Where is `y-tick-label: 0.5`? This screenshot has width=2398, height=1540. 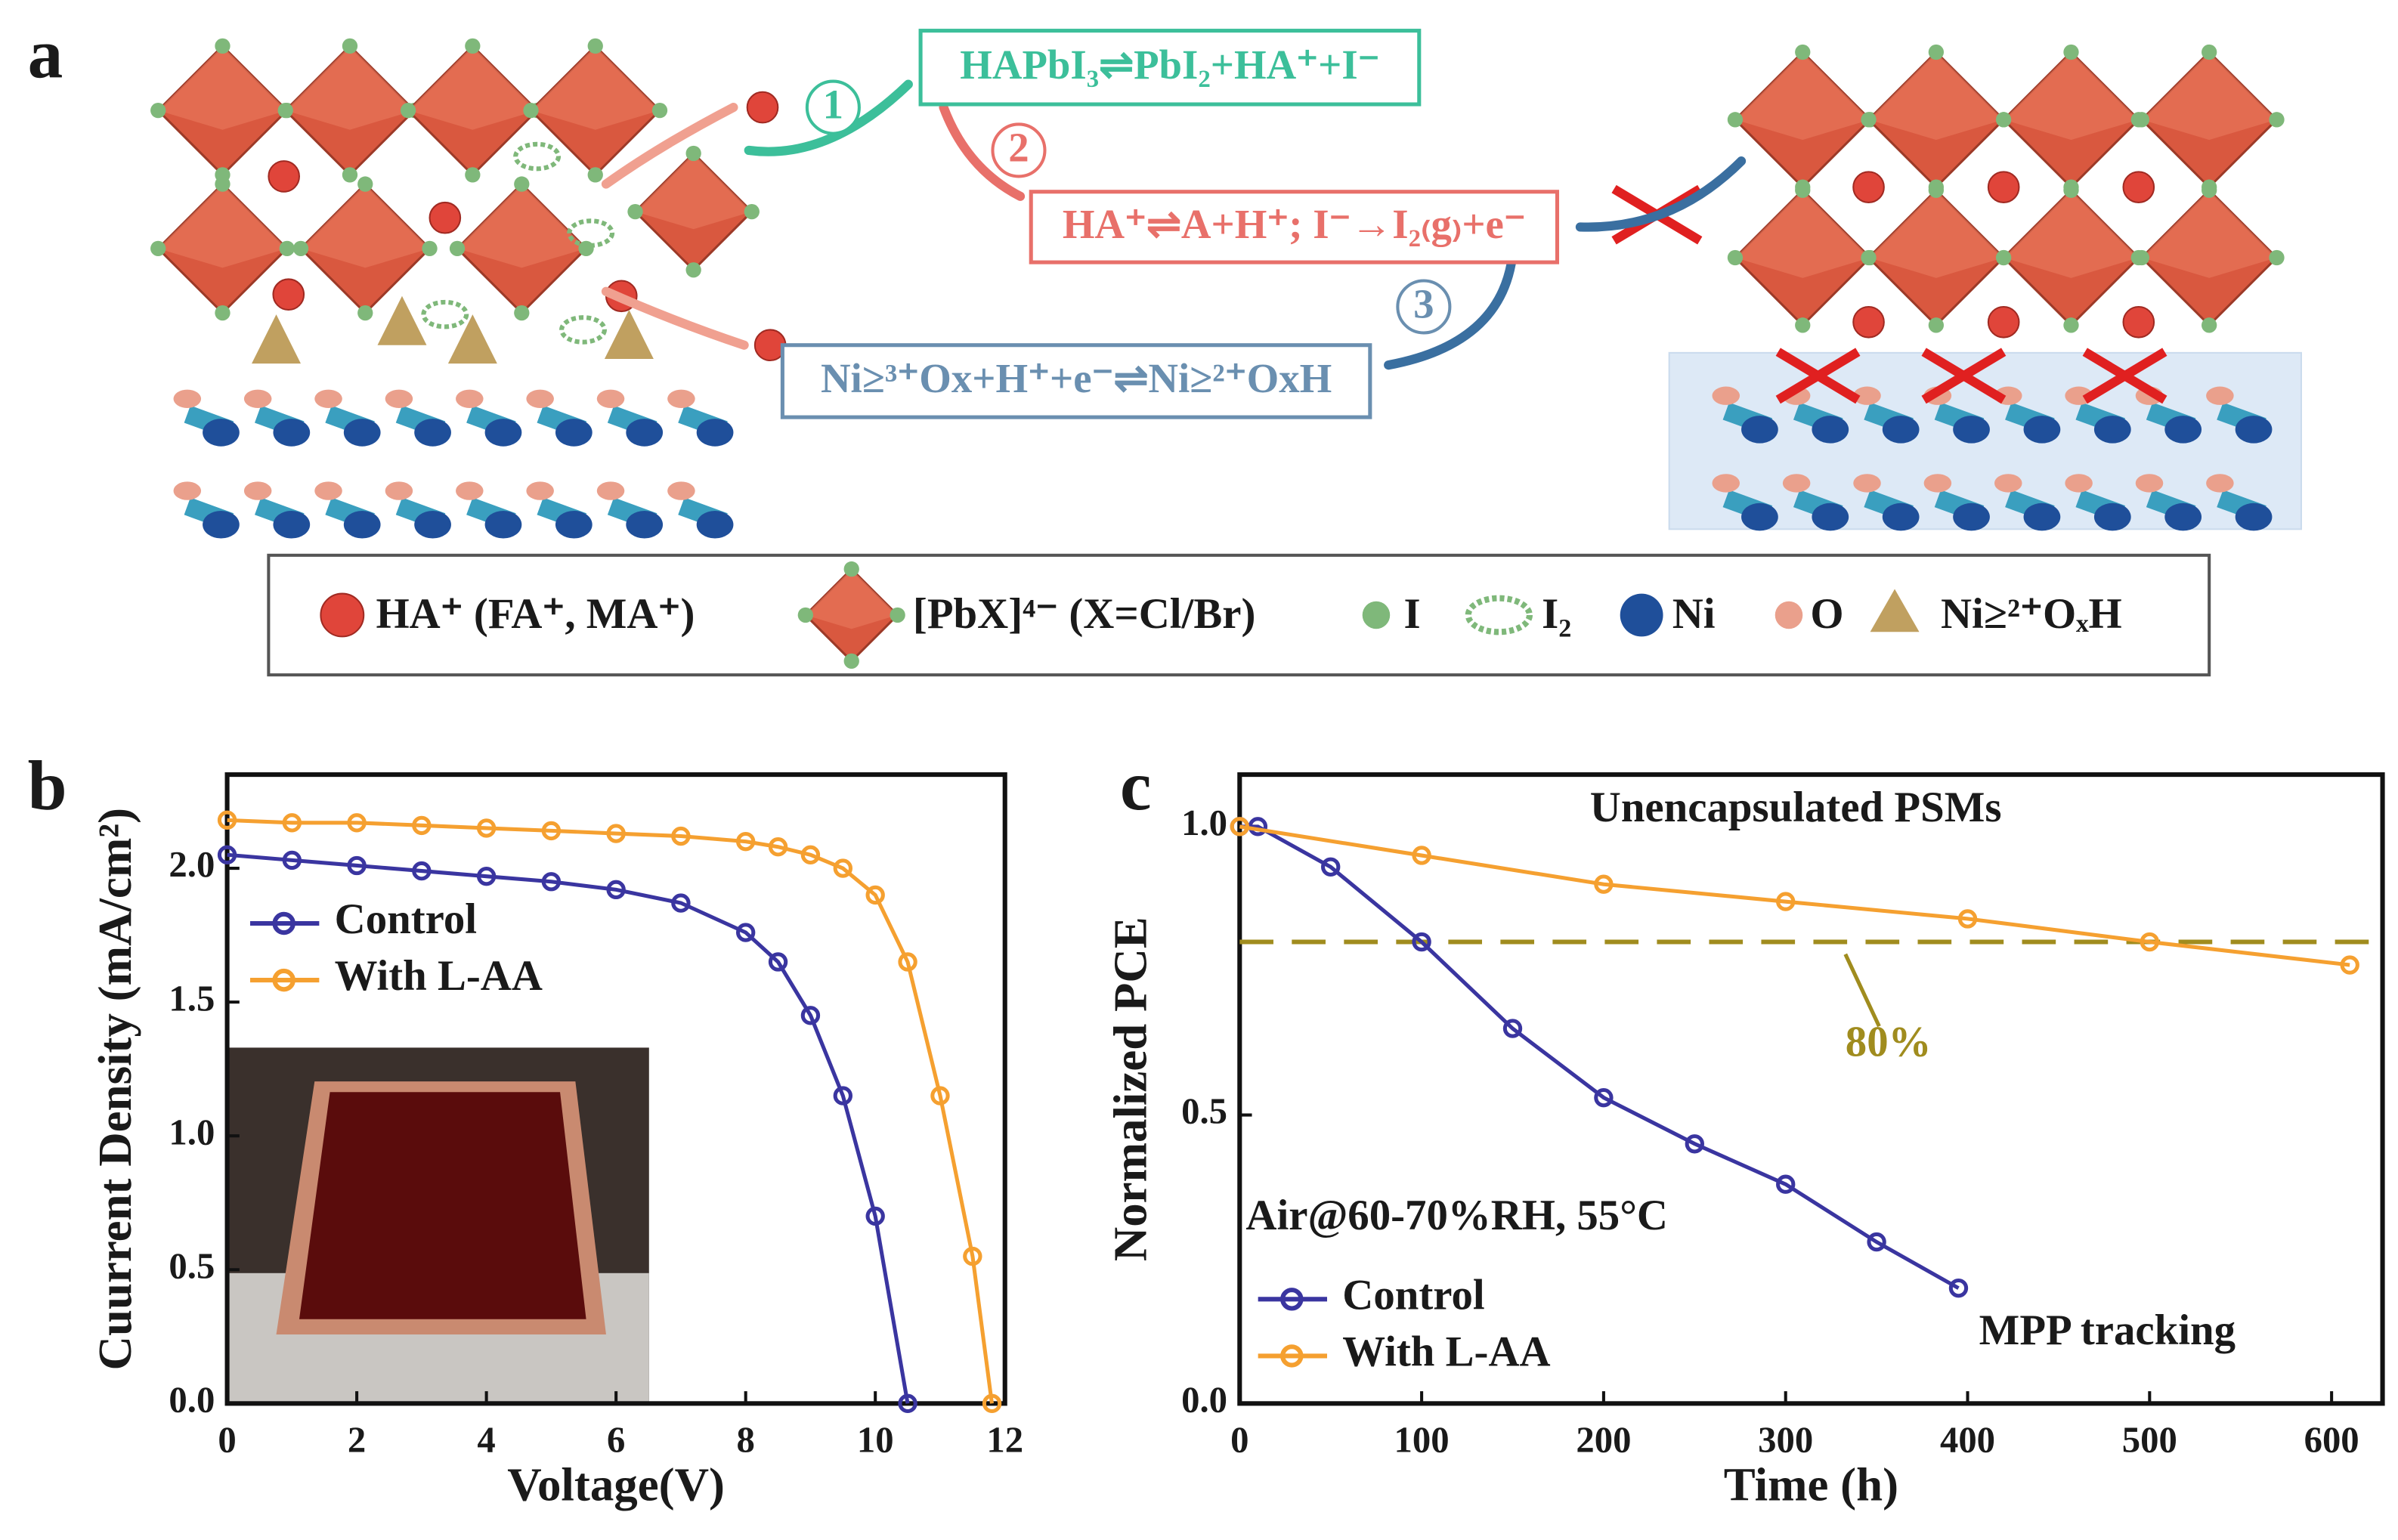 y-tick-label: 0.5 is located at coordinates (192, 1265).